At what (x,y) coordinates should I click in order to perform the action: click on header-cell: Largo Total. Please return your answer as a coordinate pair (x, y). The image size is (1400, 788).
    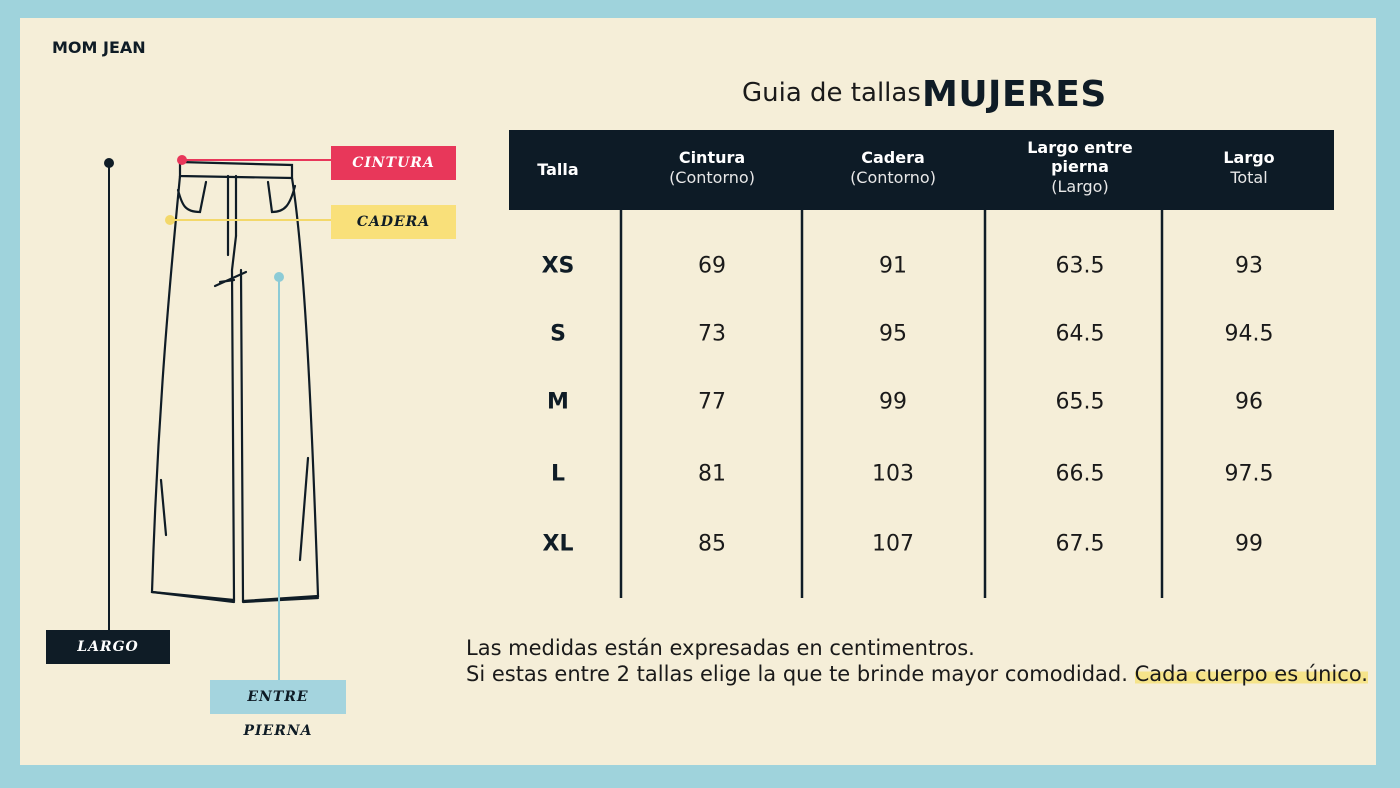
    Looking at the image, I should click on (1249, 168).